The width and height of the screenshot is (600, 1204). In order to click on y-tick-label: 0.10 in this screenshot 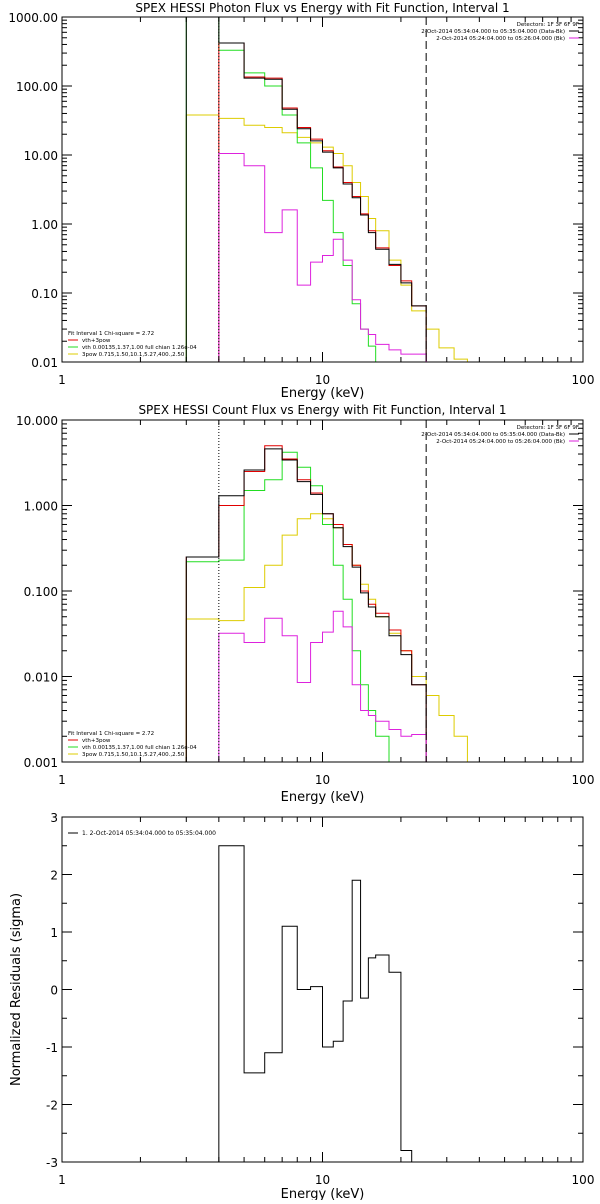, I will do `click(44, 294)`.